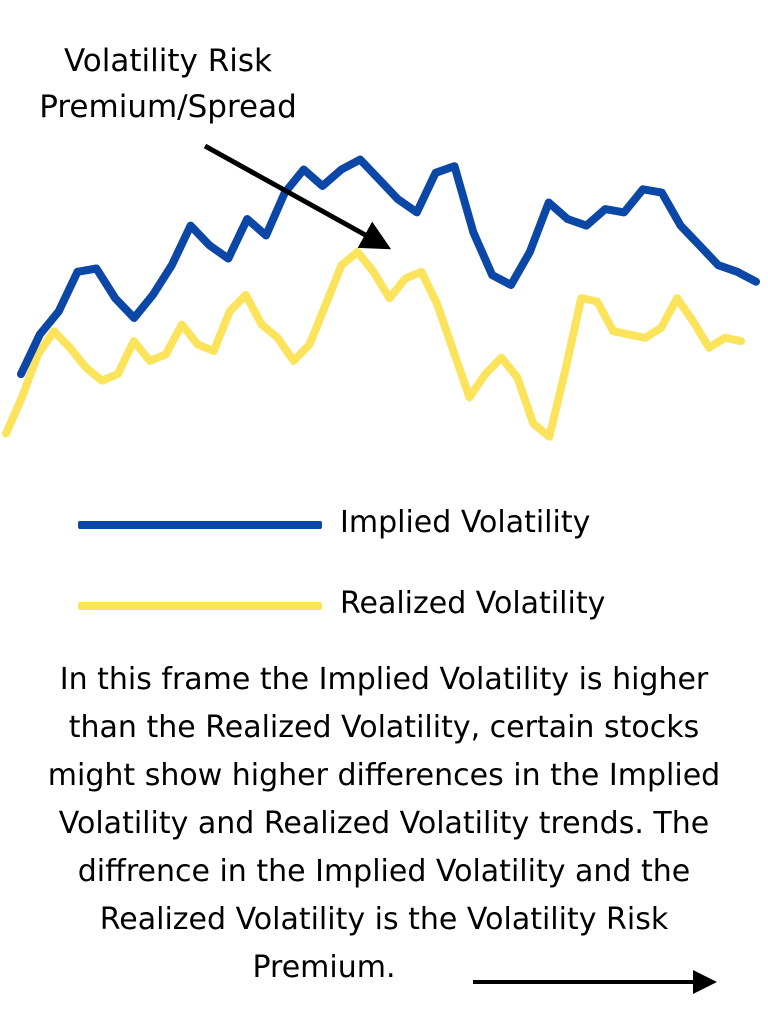  I want to click on legend-realized-label: Realized Volatility, so click(473, 603).